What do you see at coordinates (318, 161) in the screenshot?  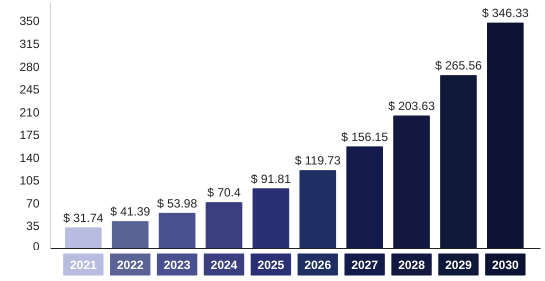 I see `data-label: $ 119.73` at bounding box center [318, 161].